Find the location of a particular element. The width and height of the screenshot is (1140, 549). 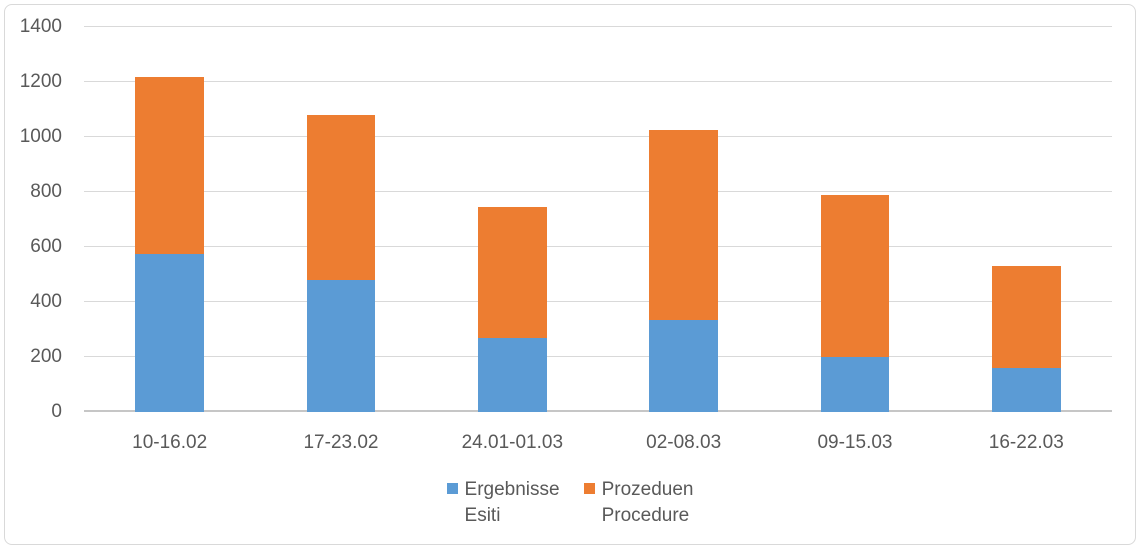

legend-label-line2: Procedure is located at coordinates (645, 515).